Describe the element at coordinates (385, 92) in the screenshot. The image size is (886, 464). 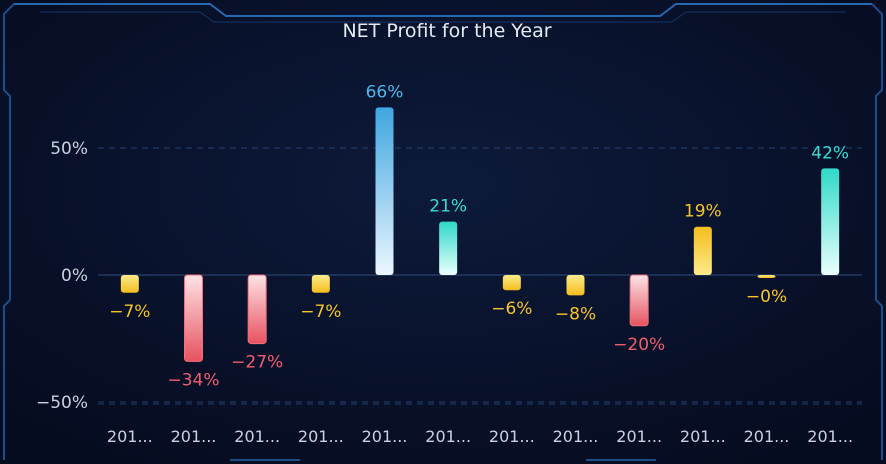
I see `data-label: 66%` at that location.